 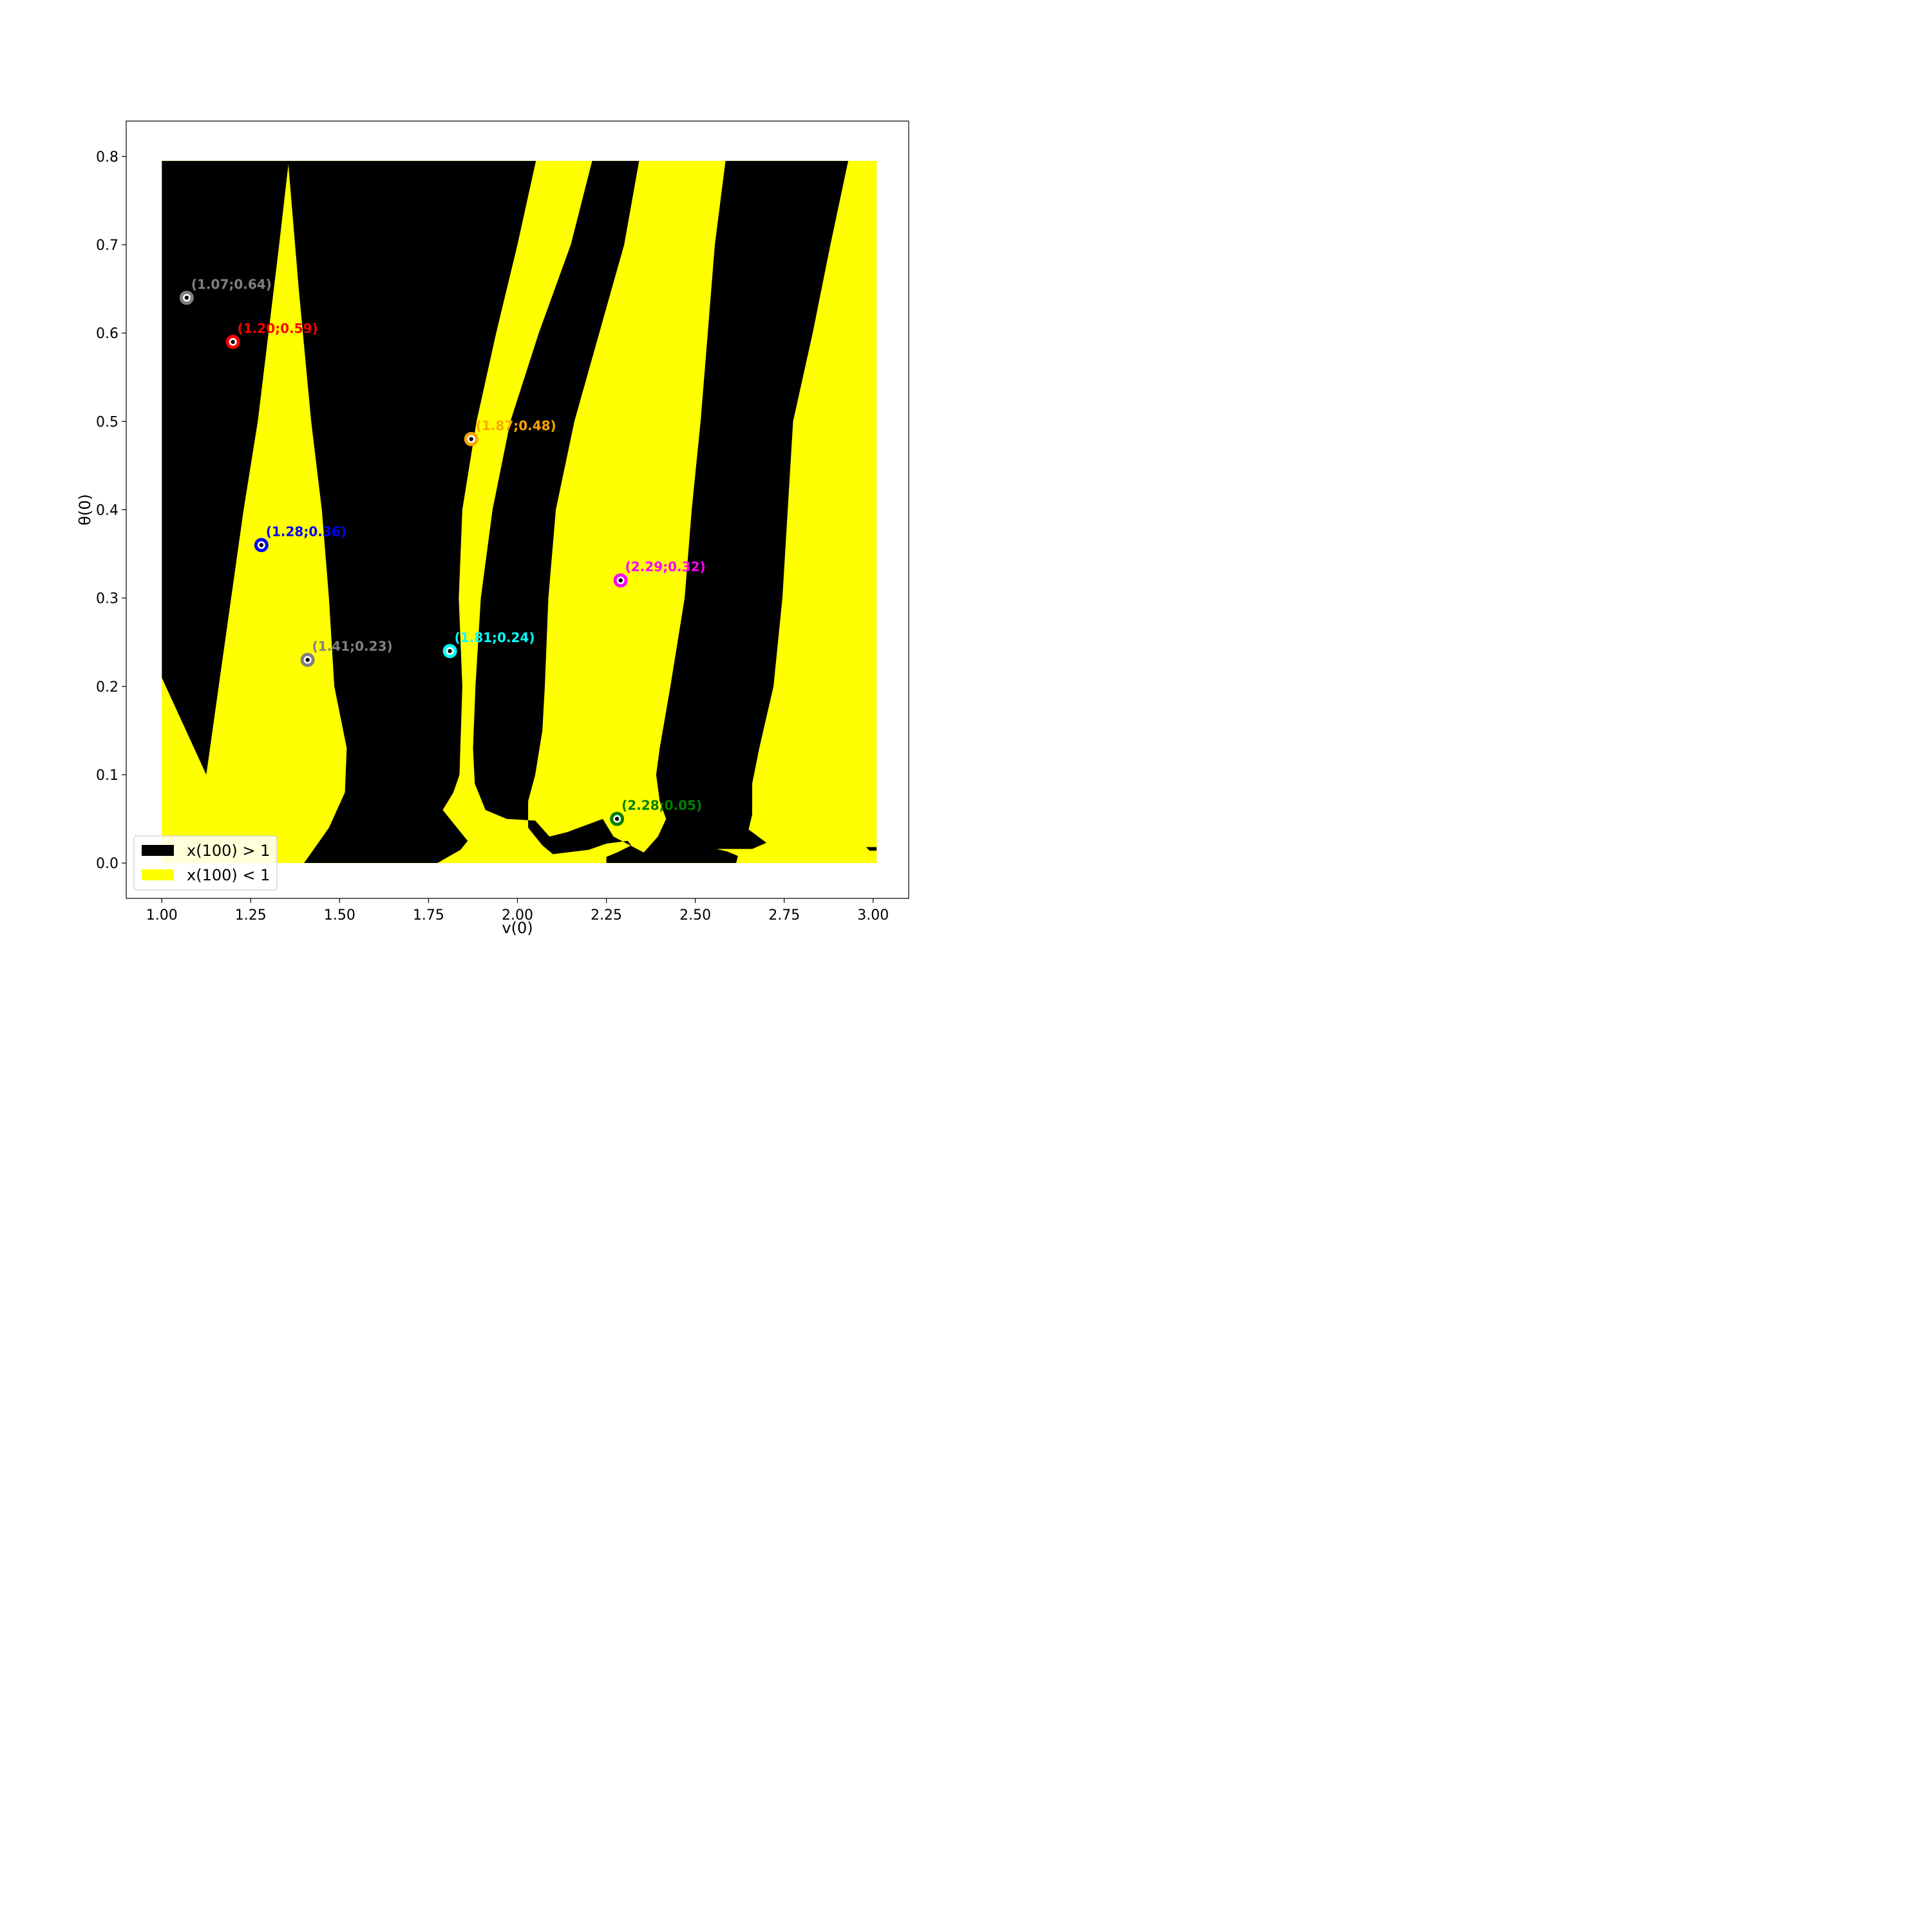 I want to click on point-label: (1.20;0.59), so click(x=278, y=328).